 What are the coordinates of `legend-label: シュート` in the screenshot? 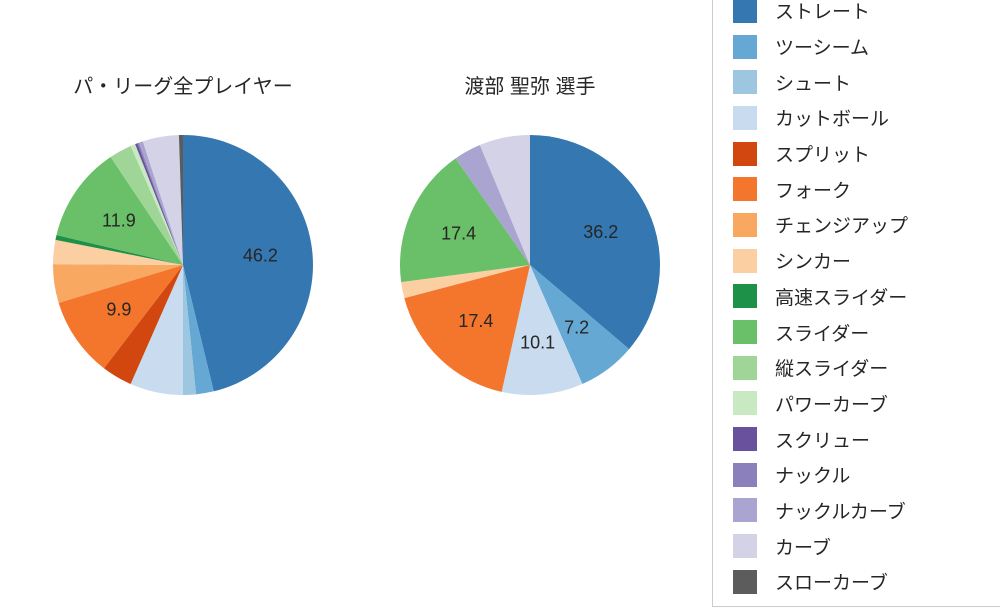 It's located at (813, 84).